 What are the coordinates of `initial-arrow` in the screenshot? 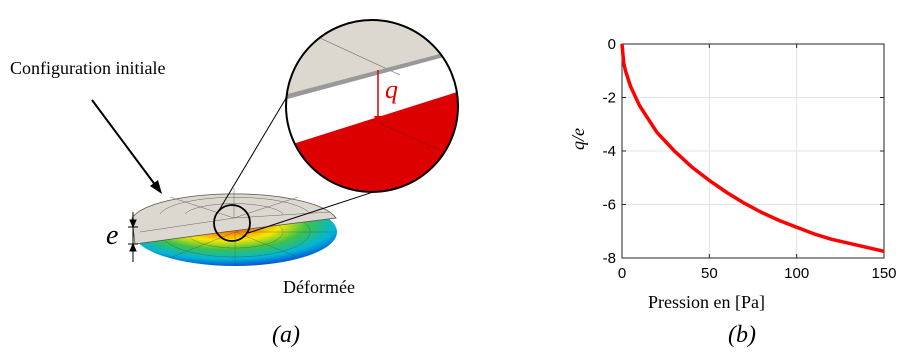 It's located at (124, 143).